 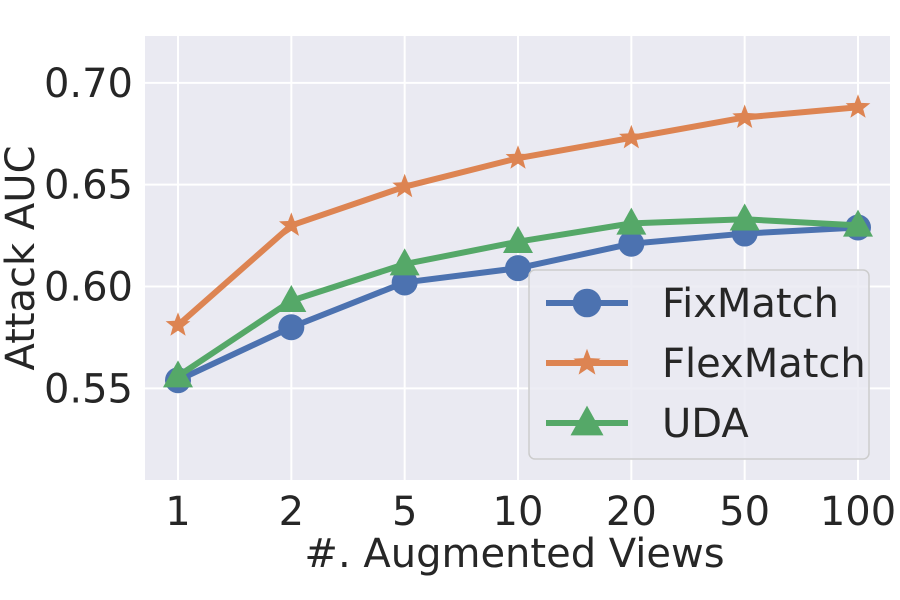 I want to click on x-tick-label: 2, so click(x=291, y=512).